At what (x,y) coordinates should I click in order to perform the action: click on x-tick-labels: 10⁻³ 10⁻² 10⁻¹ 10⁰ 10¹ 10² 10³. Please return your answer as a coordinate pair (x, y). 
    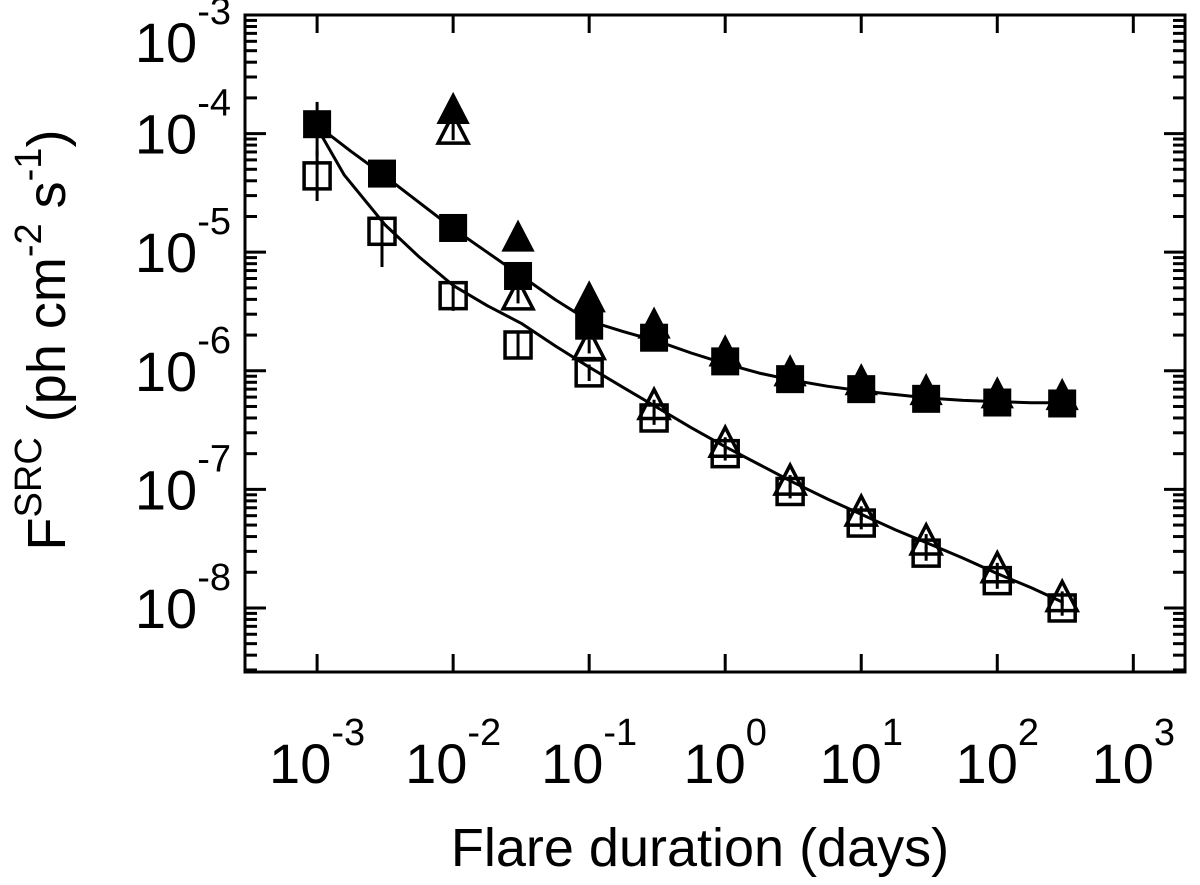
    Looking at the image, I should click on (722, 753).